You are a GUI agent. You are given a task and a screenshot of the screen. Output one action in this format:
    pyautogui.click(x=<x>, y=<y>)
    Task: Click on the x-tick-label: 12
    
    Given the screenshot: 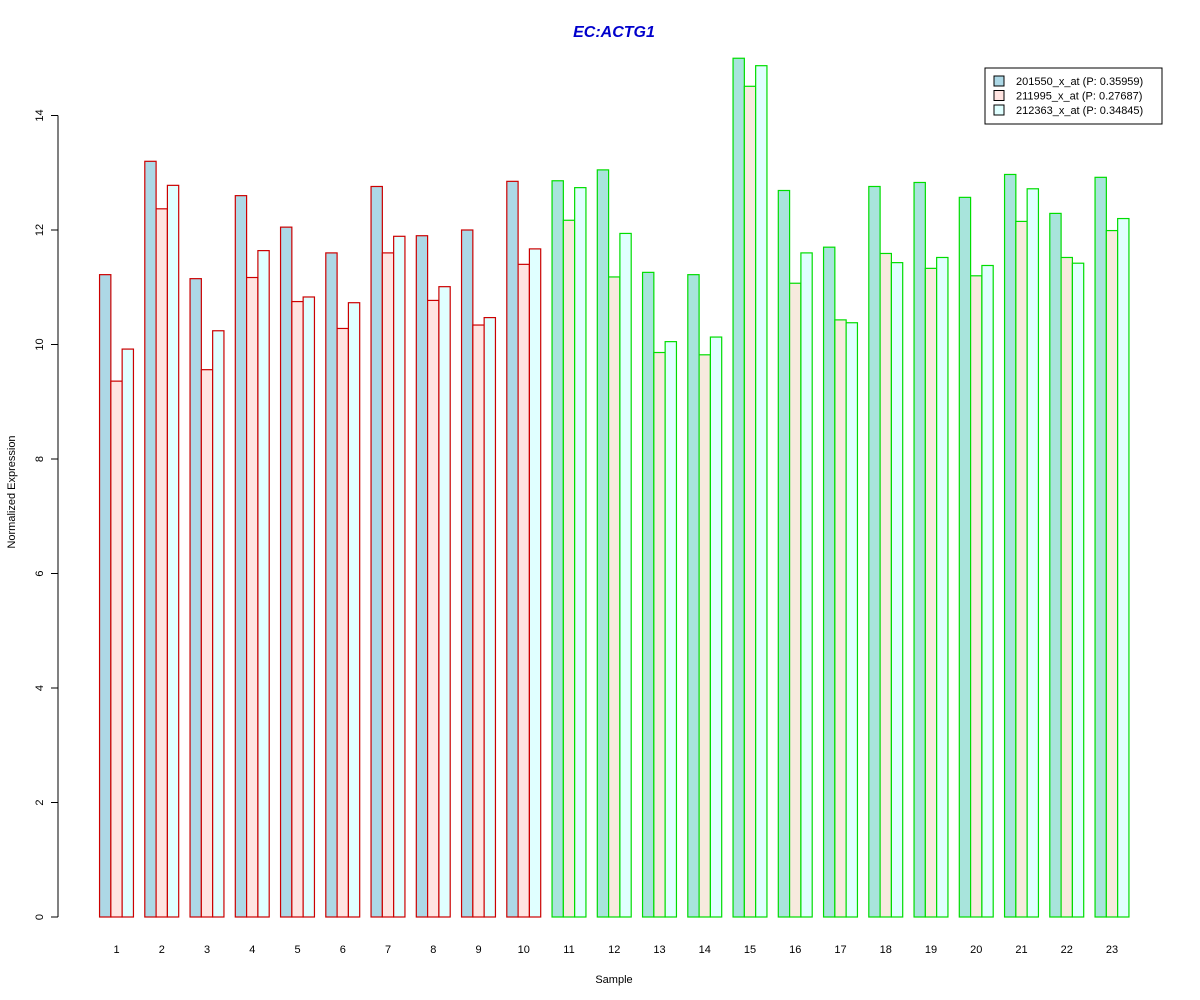 What is the action you would take?
    pyautogui.click(x=614, y=950)
    